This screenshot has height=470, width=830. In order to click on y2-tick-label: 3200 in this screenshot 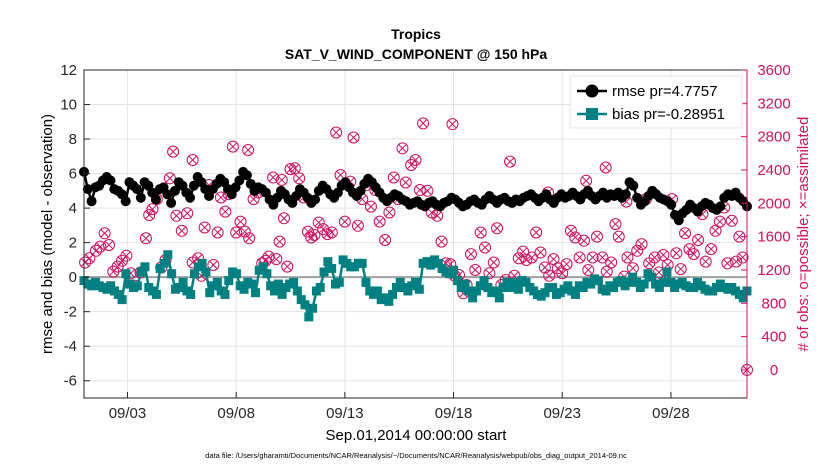, I will do `click(773, 103)`.